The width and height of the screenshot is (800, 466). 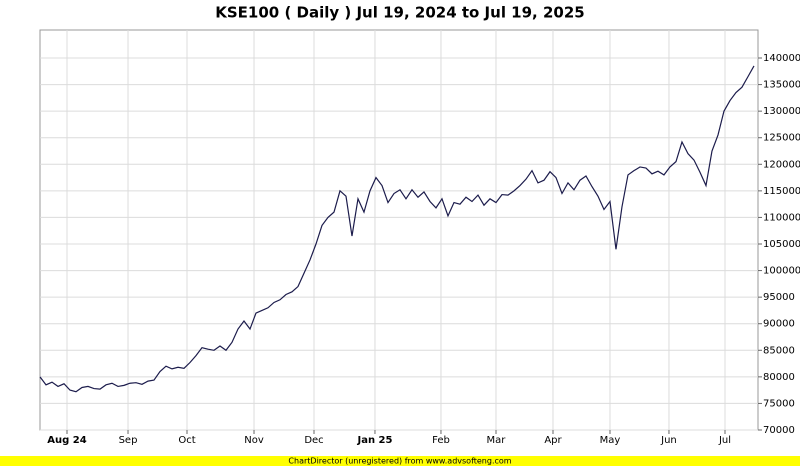 What do you see at coordinates (779, 350) in the screenshot?
I see `y-tick-label: 85000` at bounding box center [779, 350].